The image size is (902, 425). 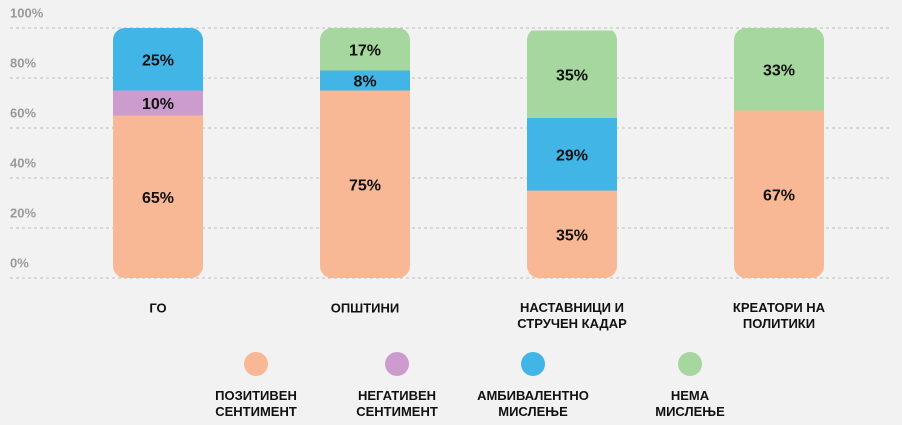 I want to click on value-label: 29%, so click(x=572, y=155).